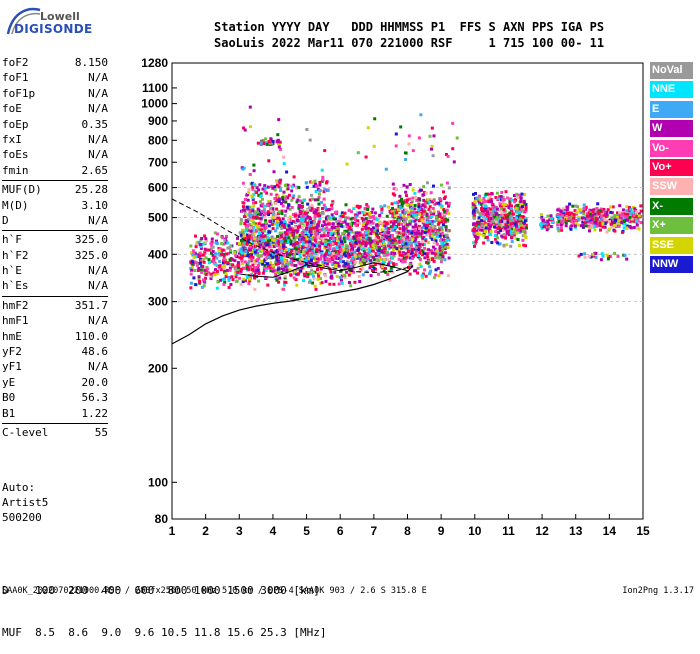 This screenshot has height=654, width=700. What do you see at coordinates (374, 531) in the screenshot?
I see `x-tick-label: 7` at bounding box center [374, 531].